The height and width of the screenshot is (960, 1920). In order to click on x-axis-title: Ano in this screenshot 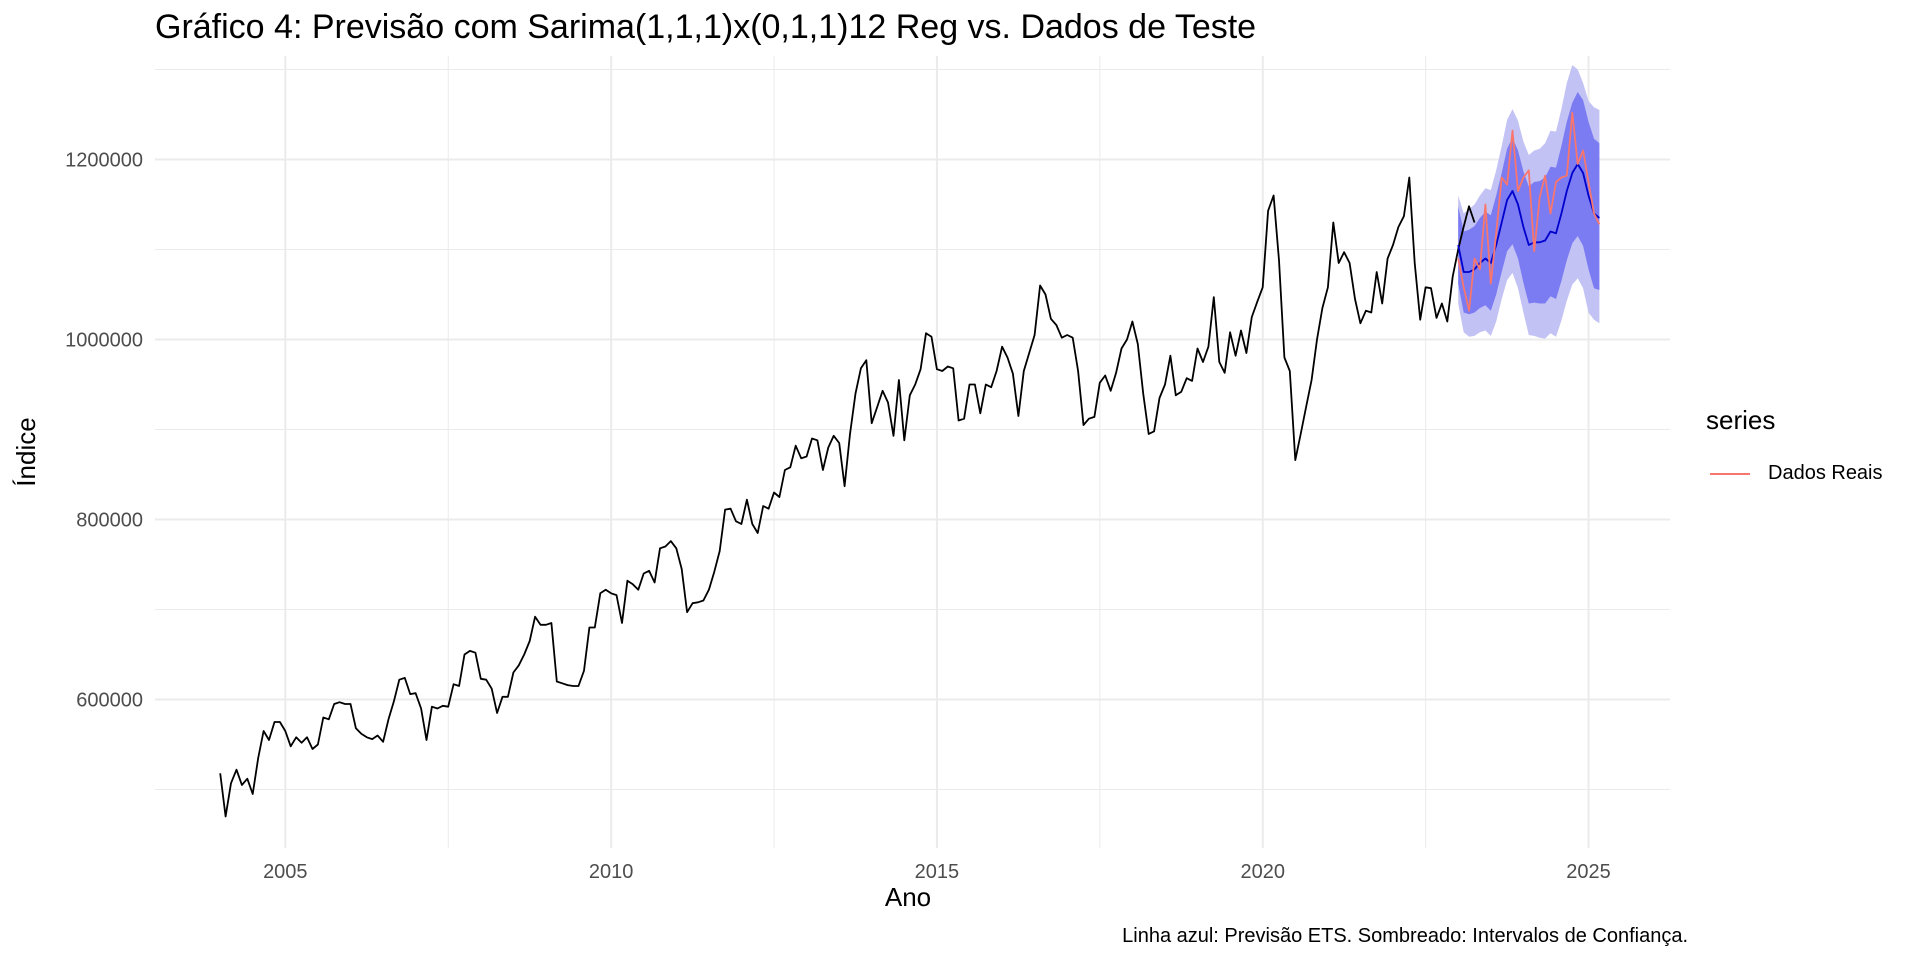, I will do `click(908, 897)`.